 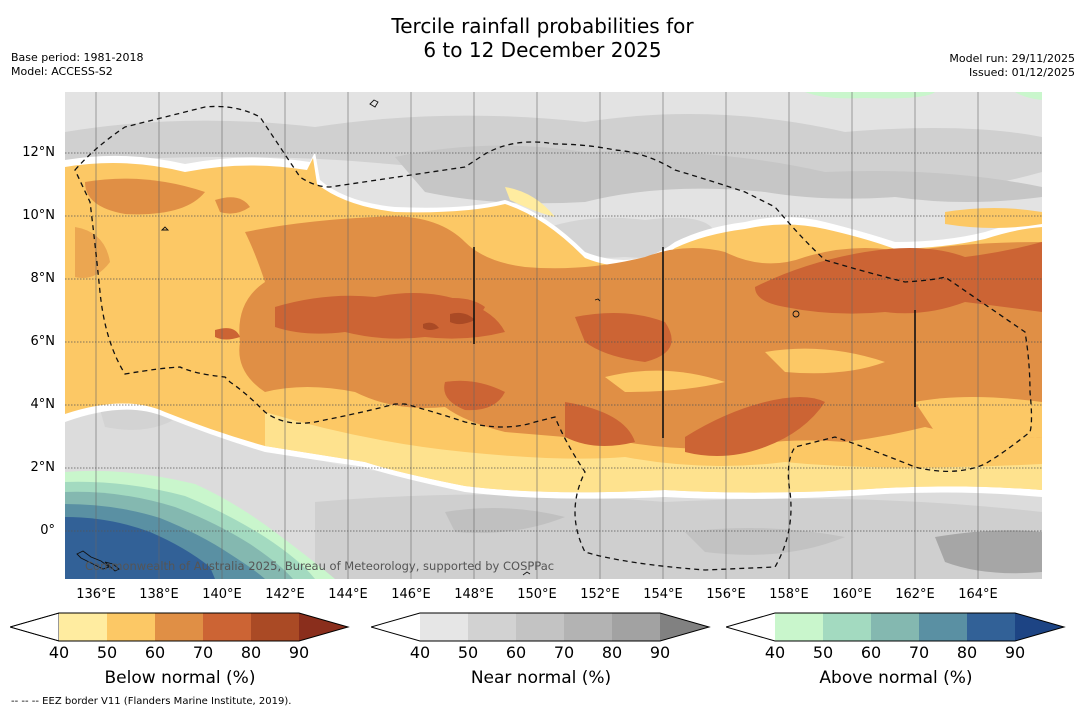 I want to click on colorbar-above-normal, so click(x=895, y=627).